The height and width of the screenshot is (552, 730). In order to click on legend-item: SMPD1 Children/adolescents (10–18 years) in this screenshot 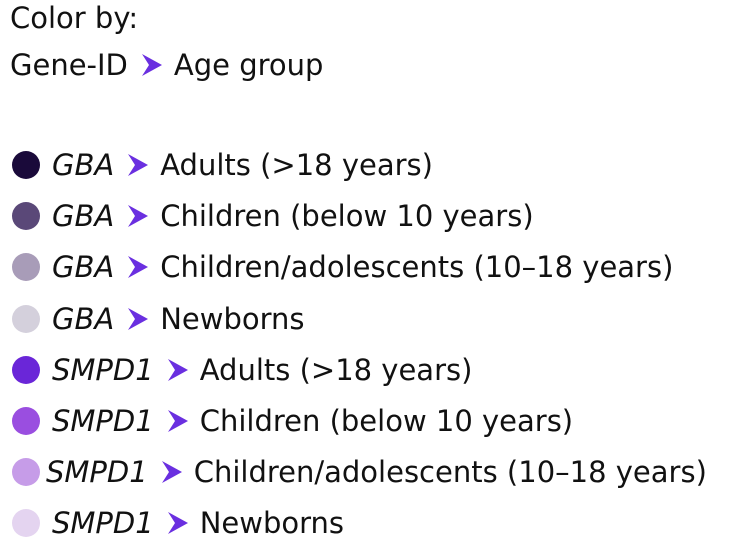, I will do `click(359, 472)`.